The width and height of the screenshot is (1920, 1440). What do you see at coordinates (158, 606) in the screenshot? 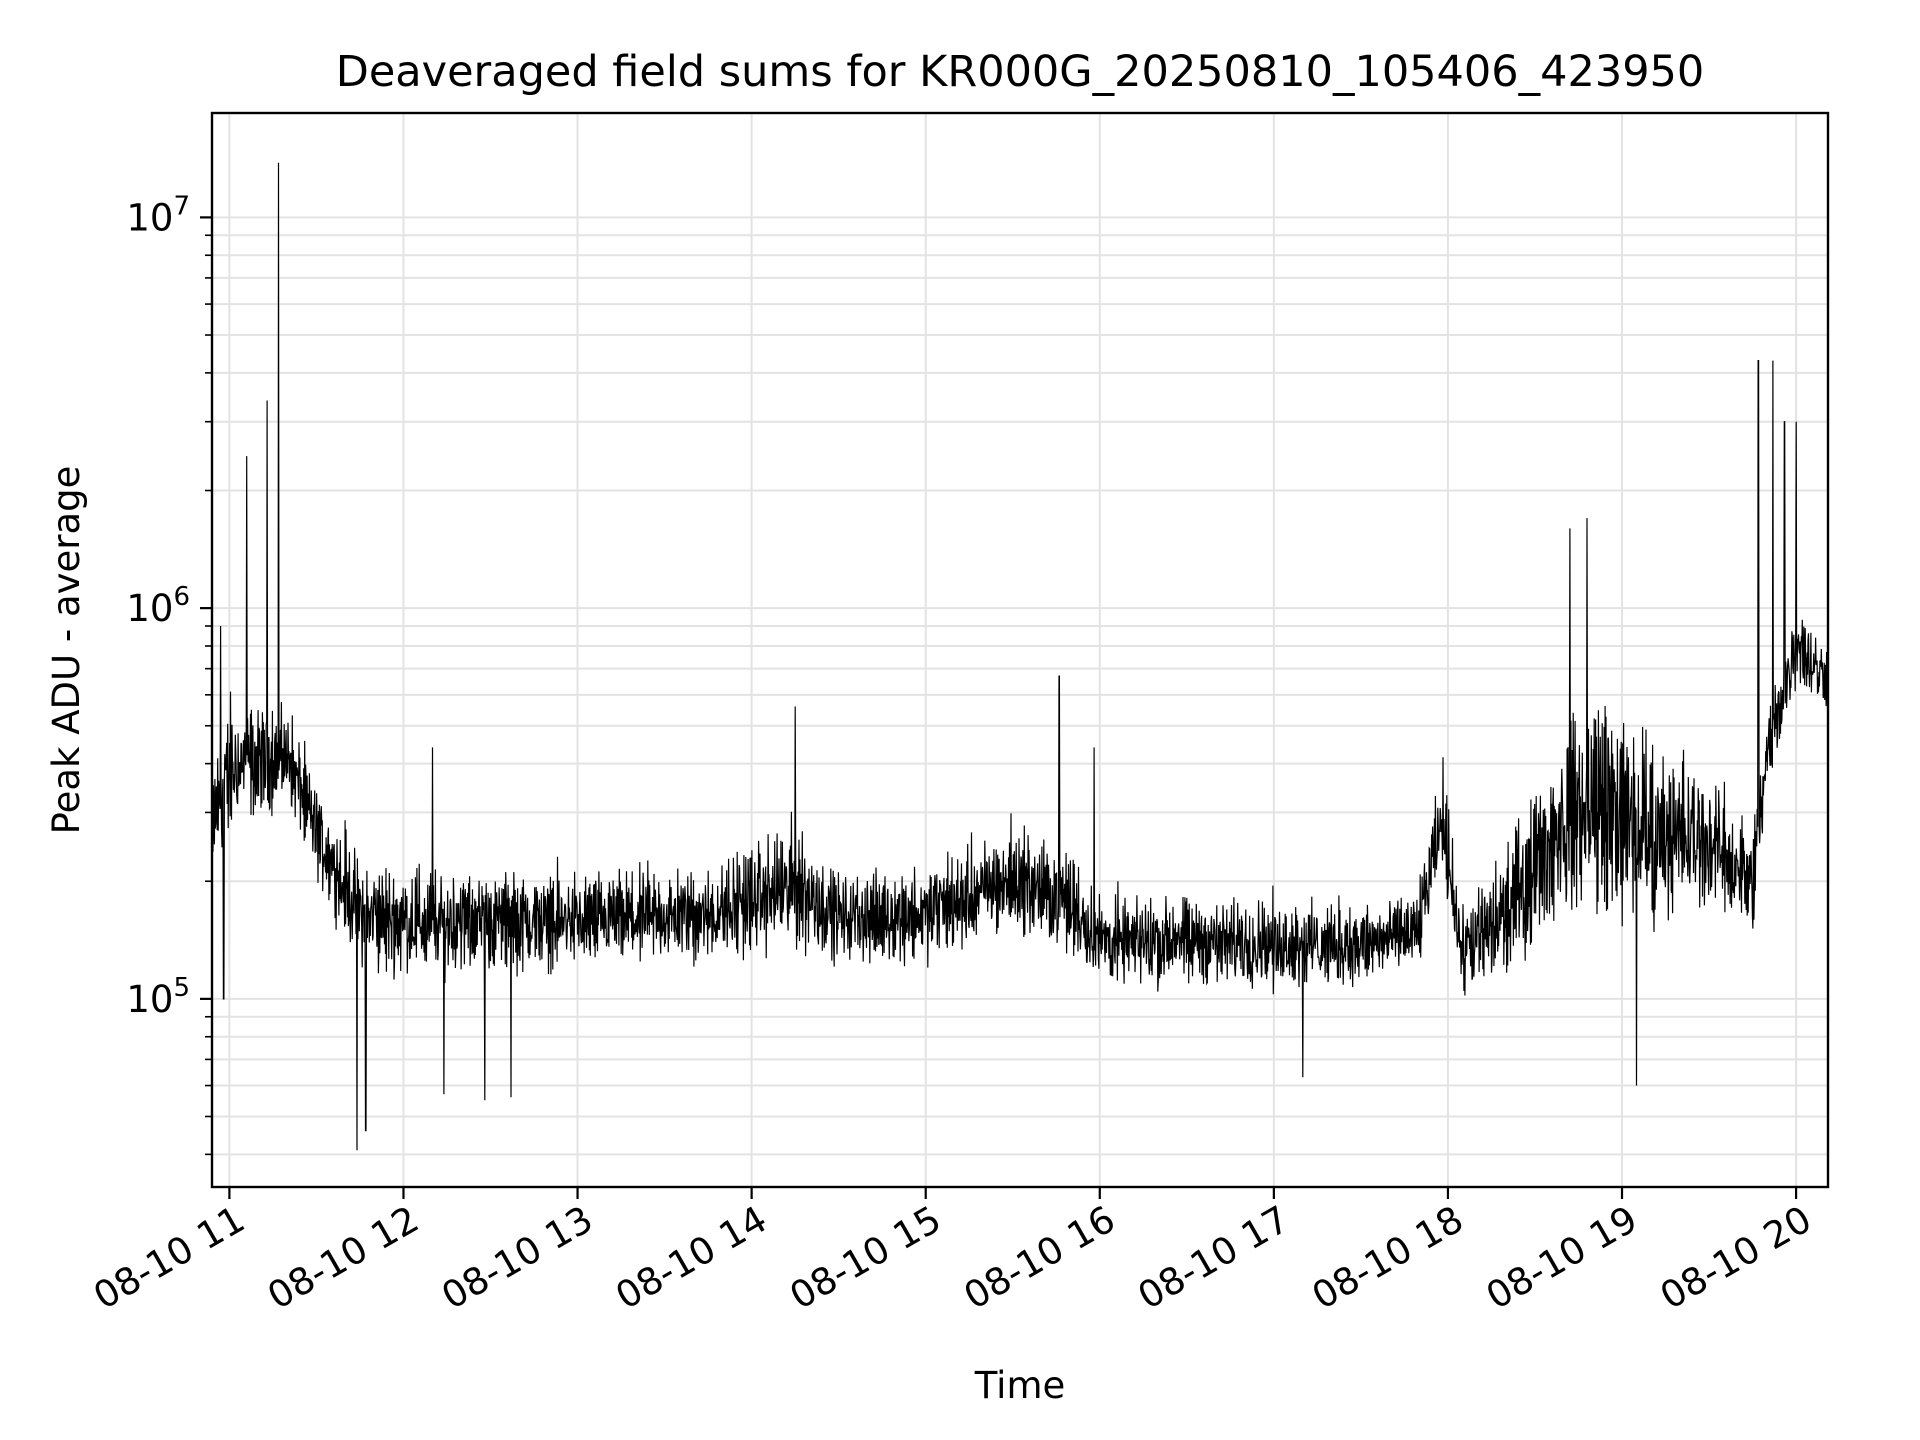
I see `y-tick-label: 106` at bounding box center [158, 606].